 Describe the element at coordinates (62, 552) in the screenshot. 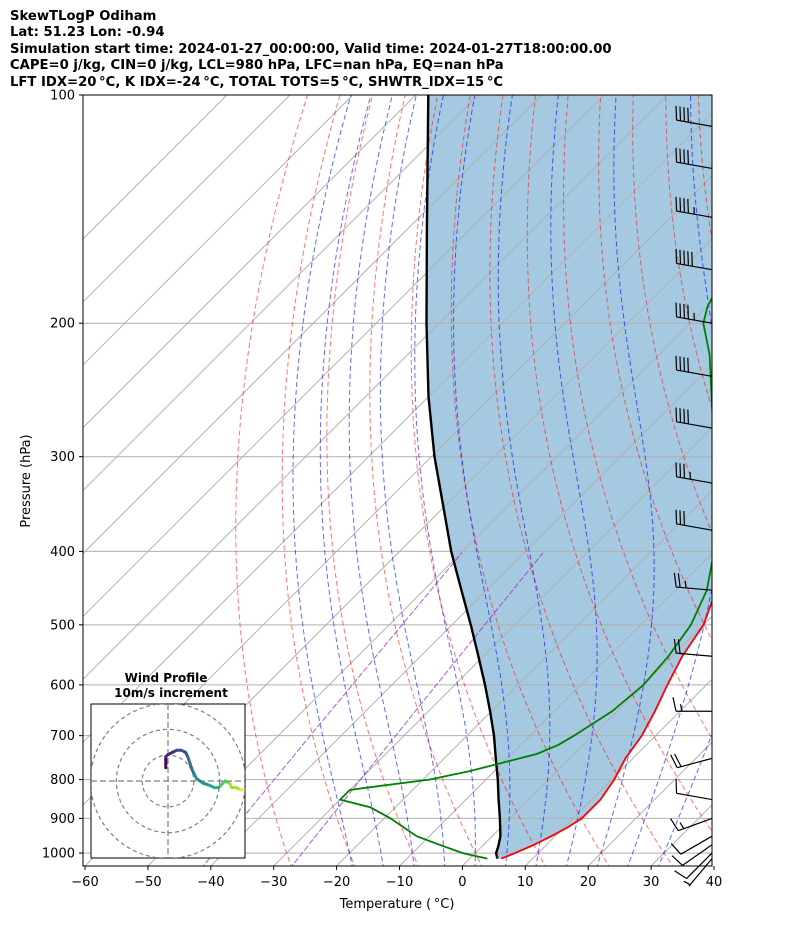

I see `y-tick-label: 400` at that location.